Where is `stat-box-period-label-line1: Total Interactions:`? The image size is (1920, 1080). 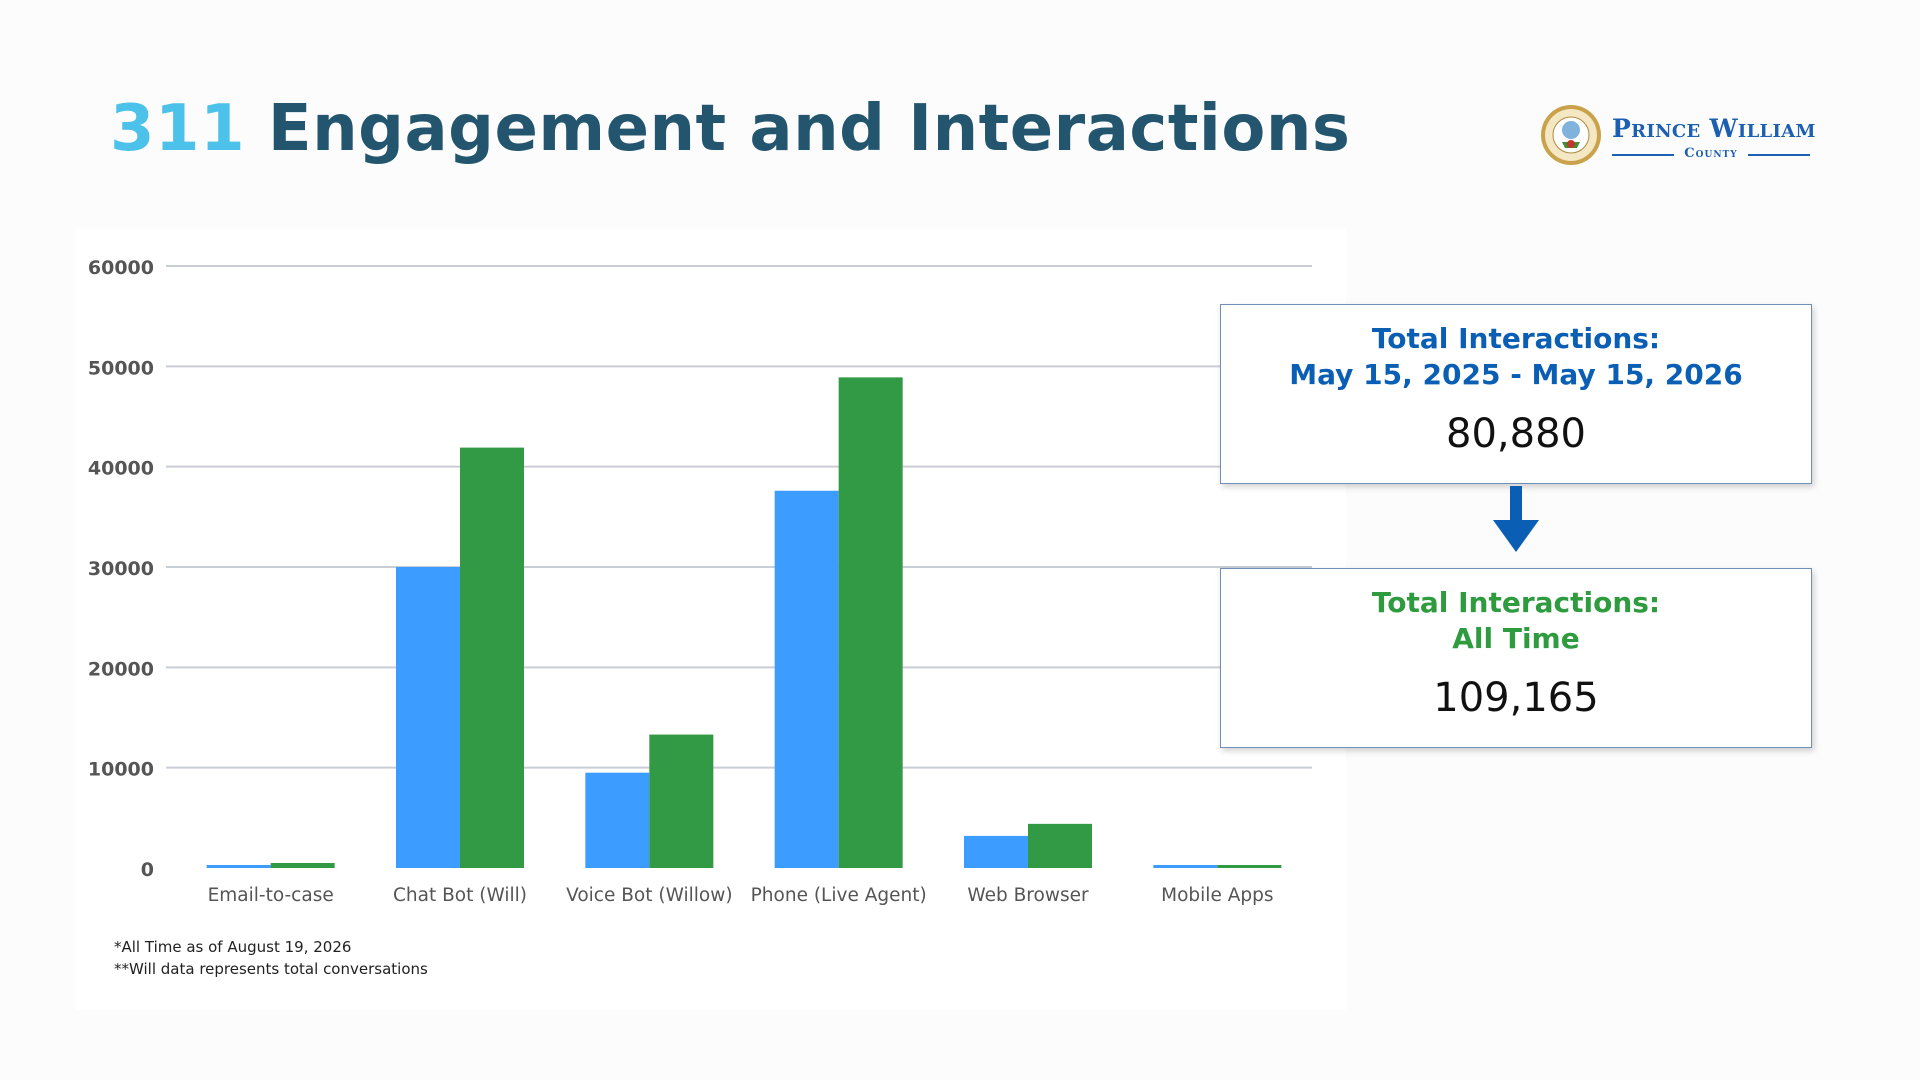 stat-box-period-label-line1: Total Interactions: is located at coordinates (1516, 338).